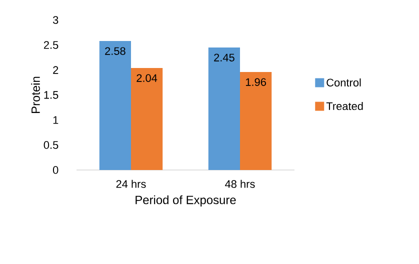 The image size is (419, 264). Describe the element at coordinates (51, 95) in the screenshot. I see `y-tick-label: 1.5` at that location.